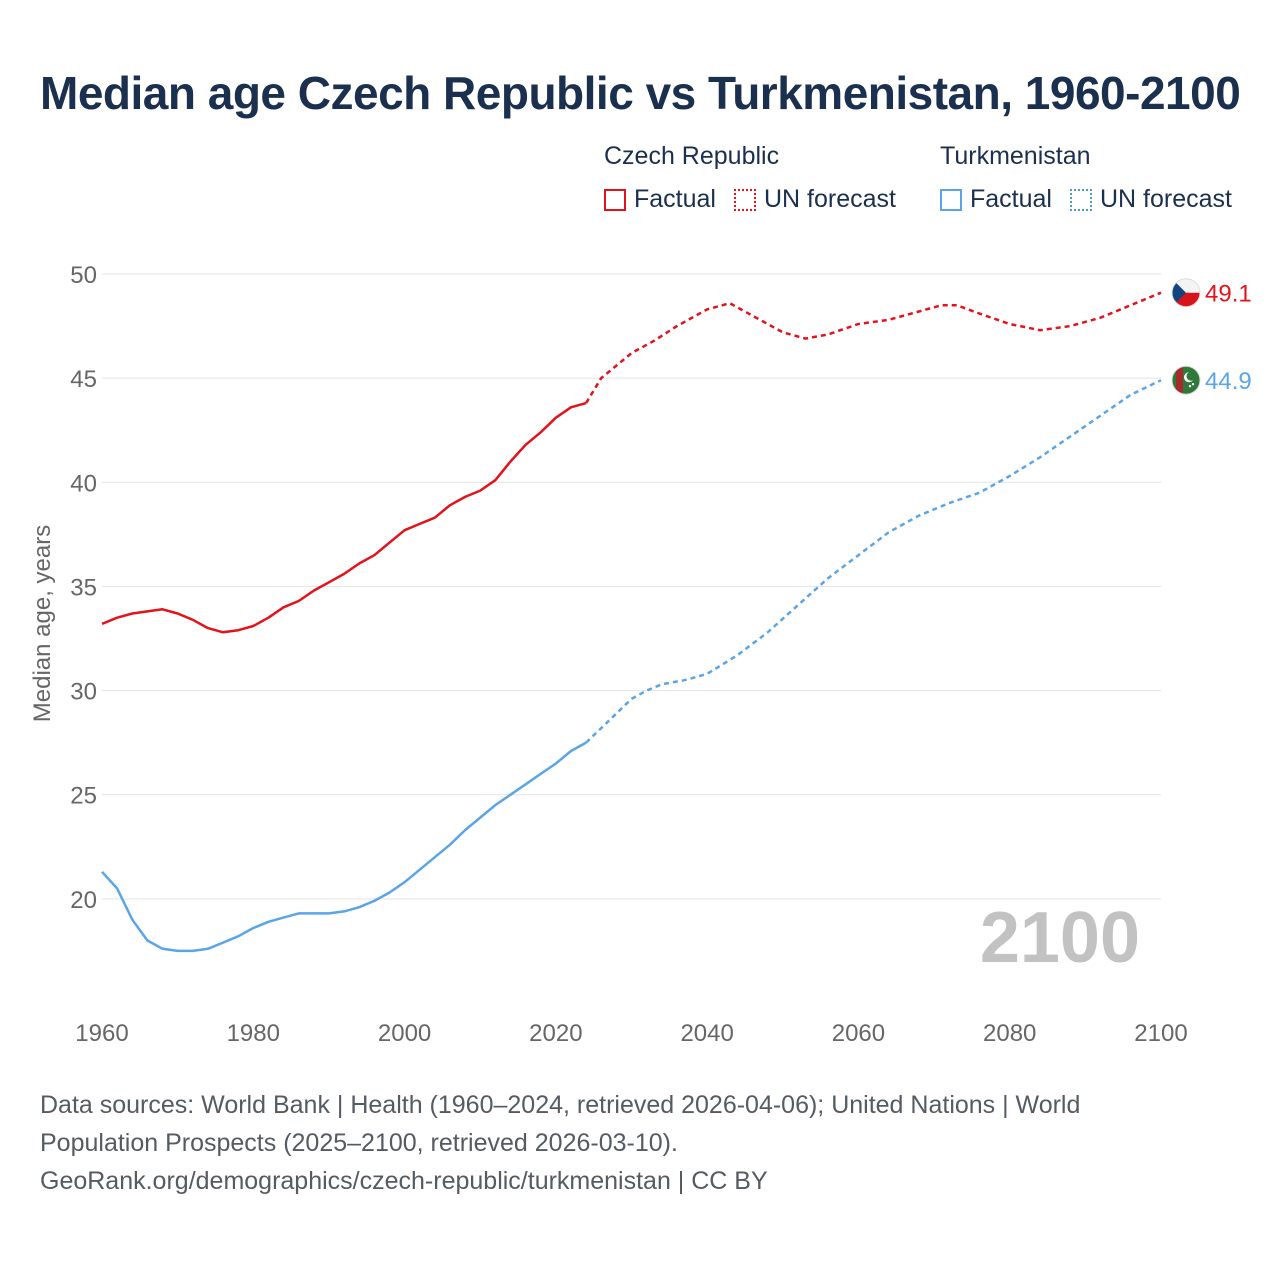 The width and height of the screenshot is (1280, 1280). What do you see at coordinates (1228, 381) in the screenshot?
I see `end-value-label: 44.9` at bounding box center [1228, 381].